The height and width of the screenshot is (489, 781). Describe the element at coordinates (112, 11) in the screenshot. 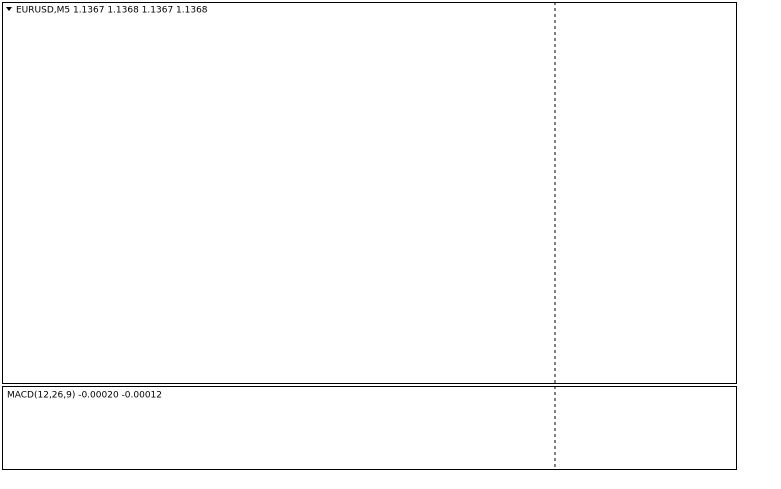

I see `price-title: EURUSD,M5 1.1367 1.1368 1.1367 1.1368` at that location.